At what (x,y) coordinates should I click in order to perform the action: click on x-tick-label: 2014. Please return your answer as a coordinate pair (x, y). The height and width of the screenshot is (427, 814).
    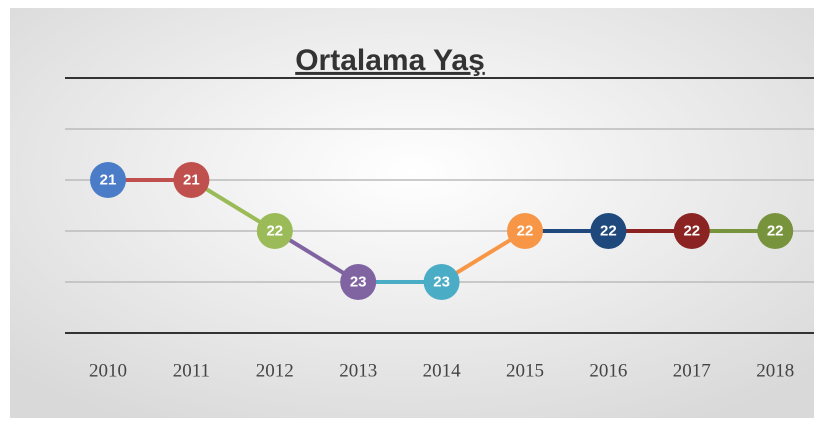
    Looking at the image, I should click on (442, 370).